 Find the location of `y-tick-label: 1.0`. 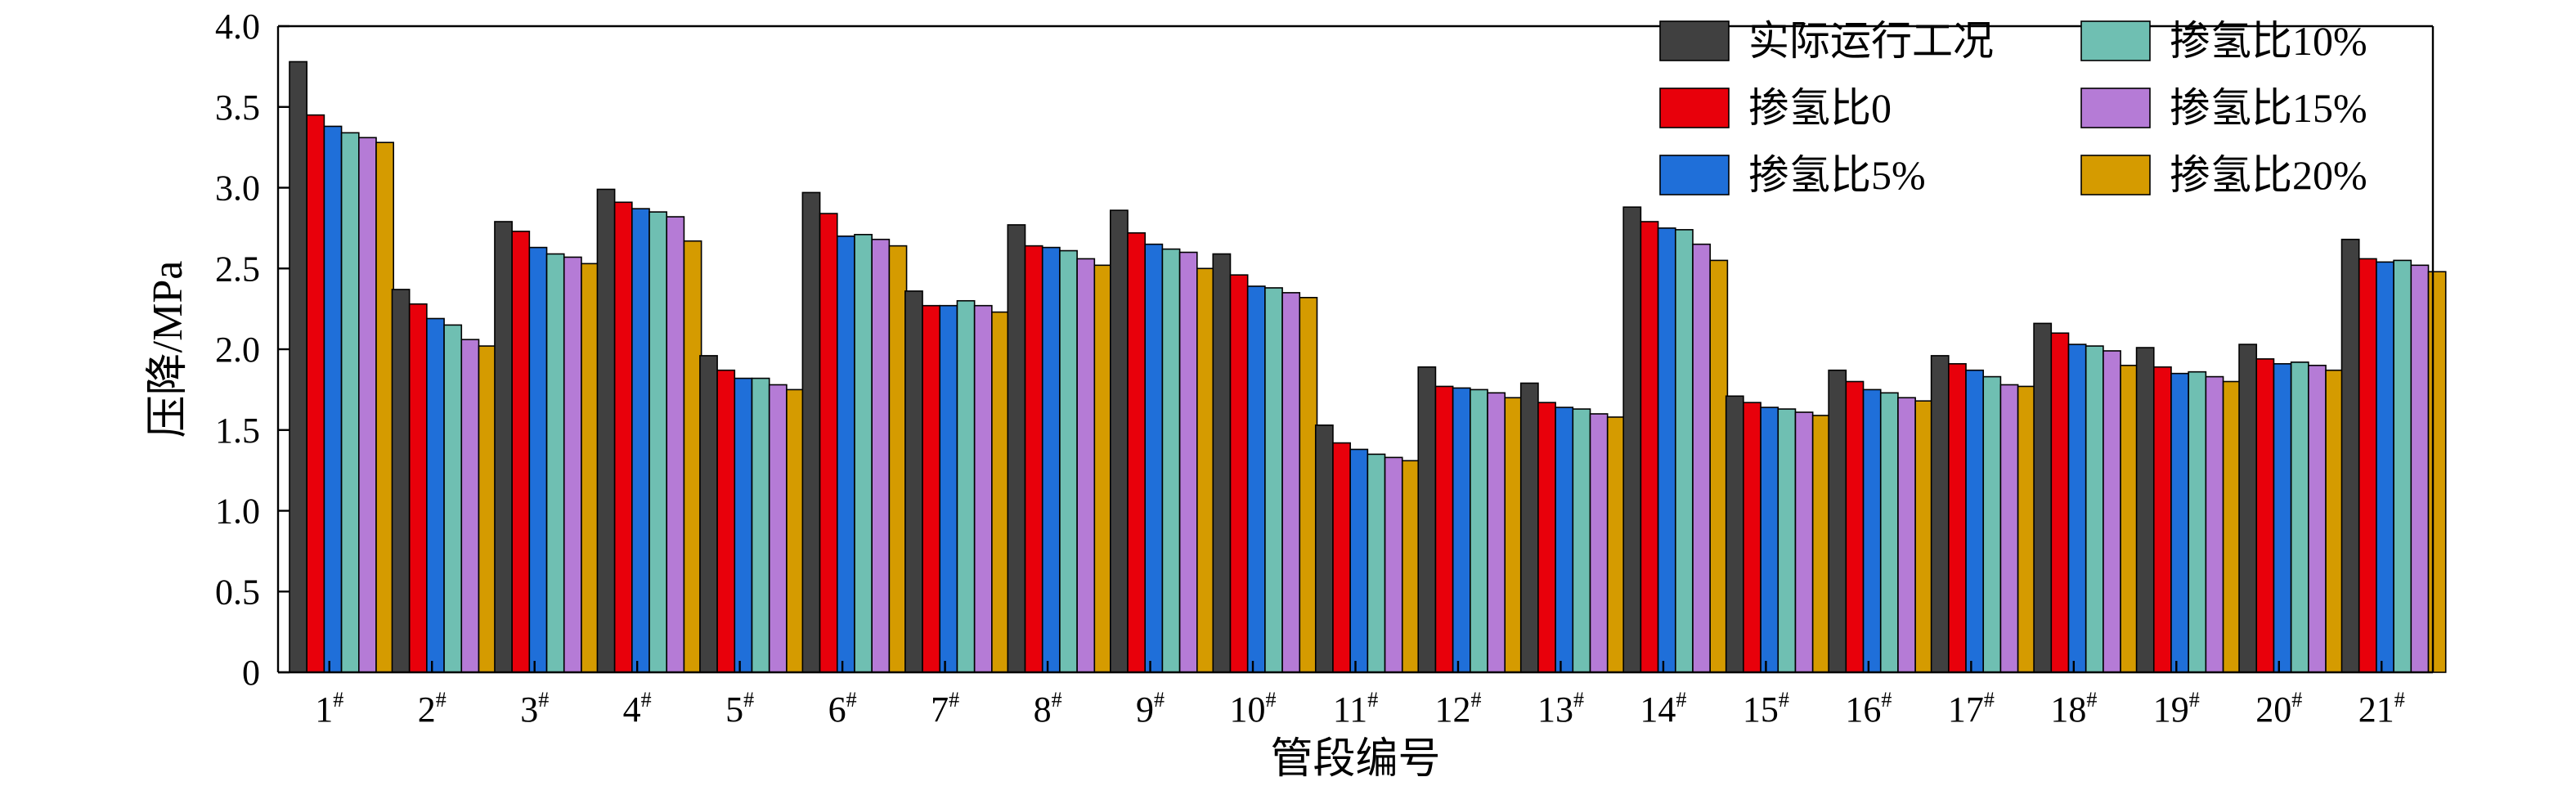

y-tick-label: 1.0 is located at coordinates (238, 512).